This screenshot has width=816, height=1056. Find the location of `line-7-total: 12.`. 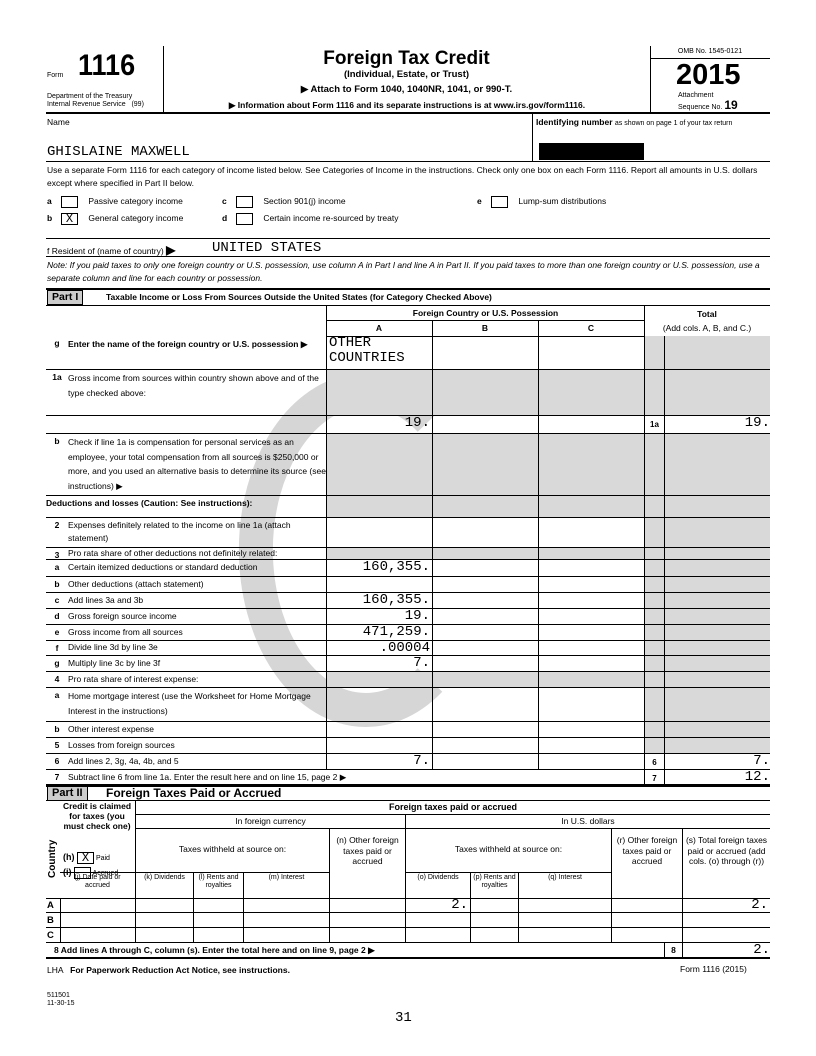

line-7-total: 12. is located at coordinates (717, 777).